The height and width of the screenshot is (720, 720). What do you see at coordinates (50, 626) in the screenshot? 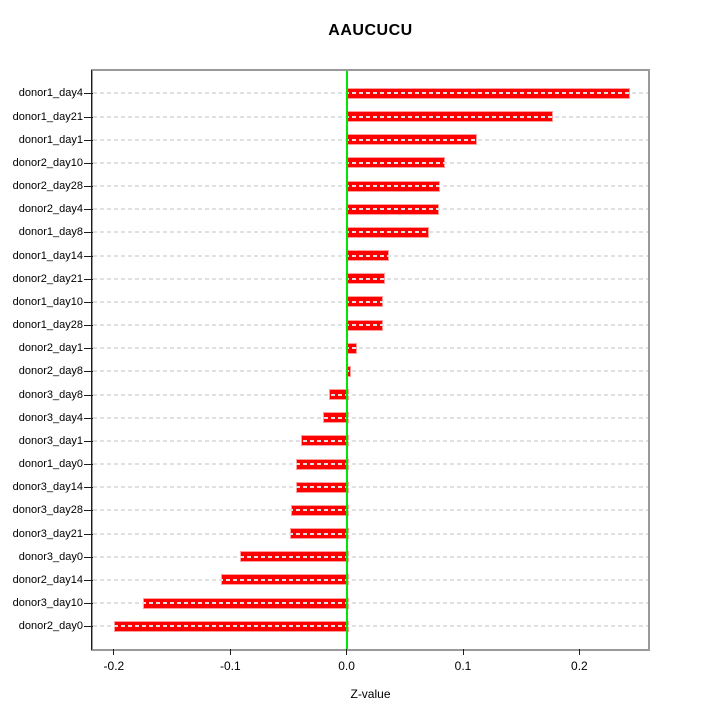
I see `y-axis-label: donor2_day0` at bounding box center [50, 626].